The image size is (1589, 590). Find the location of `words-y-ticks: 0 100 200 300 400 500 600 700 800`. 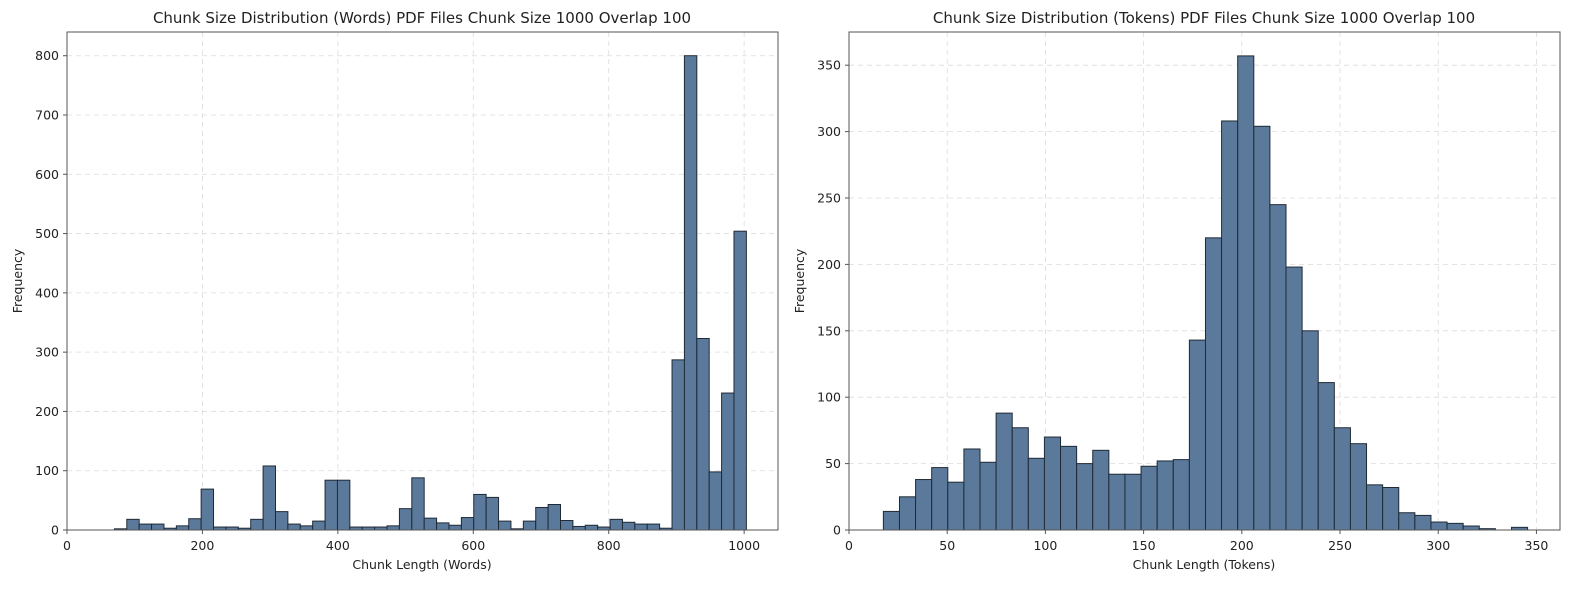

words-y-ticks: 0 100 200 300 400 500 600 700 800 is located at coordinates (51, 293).